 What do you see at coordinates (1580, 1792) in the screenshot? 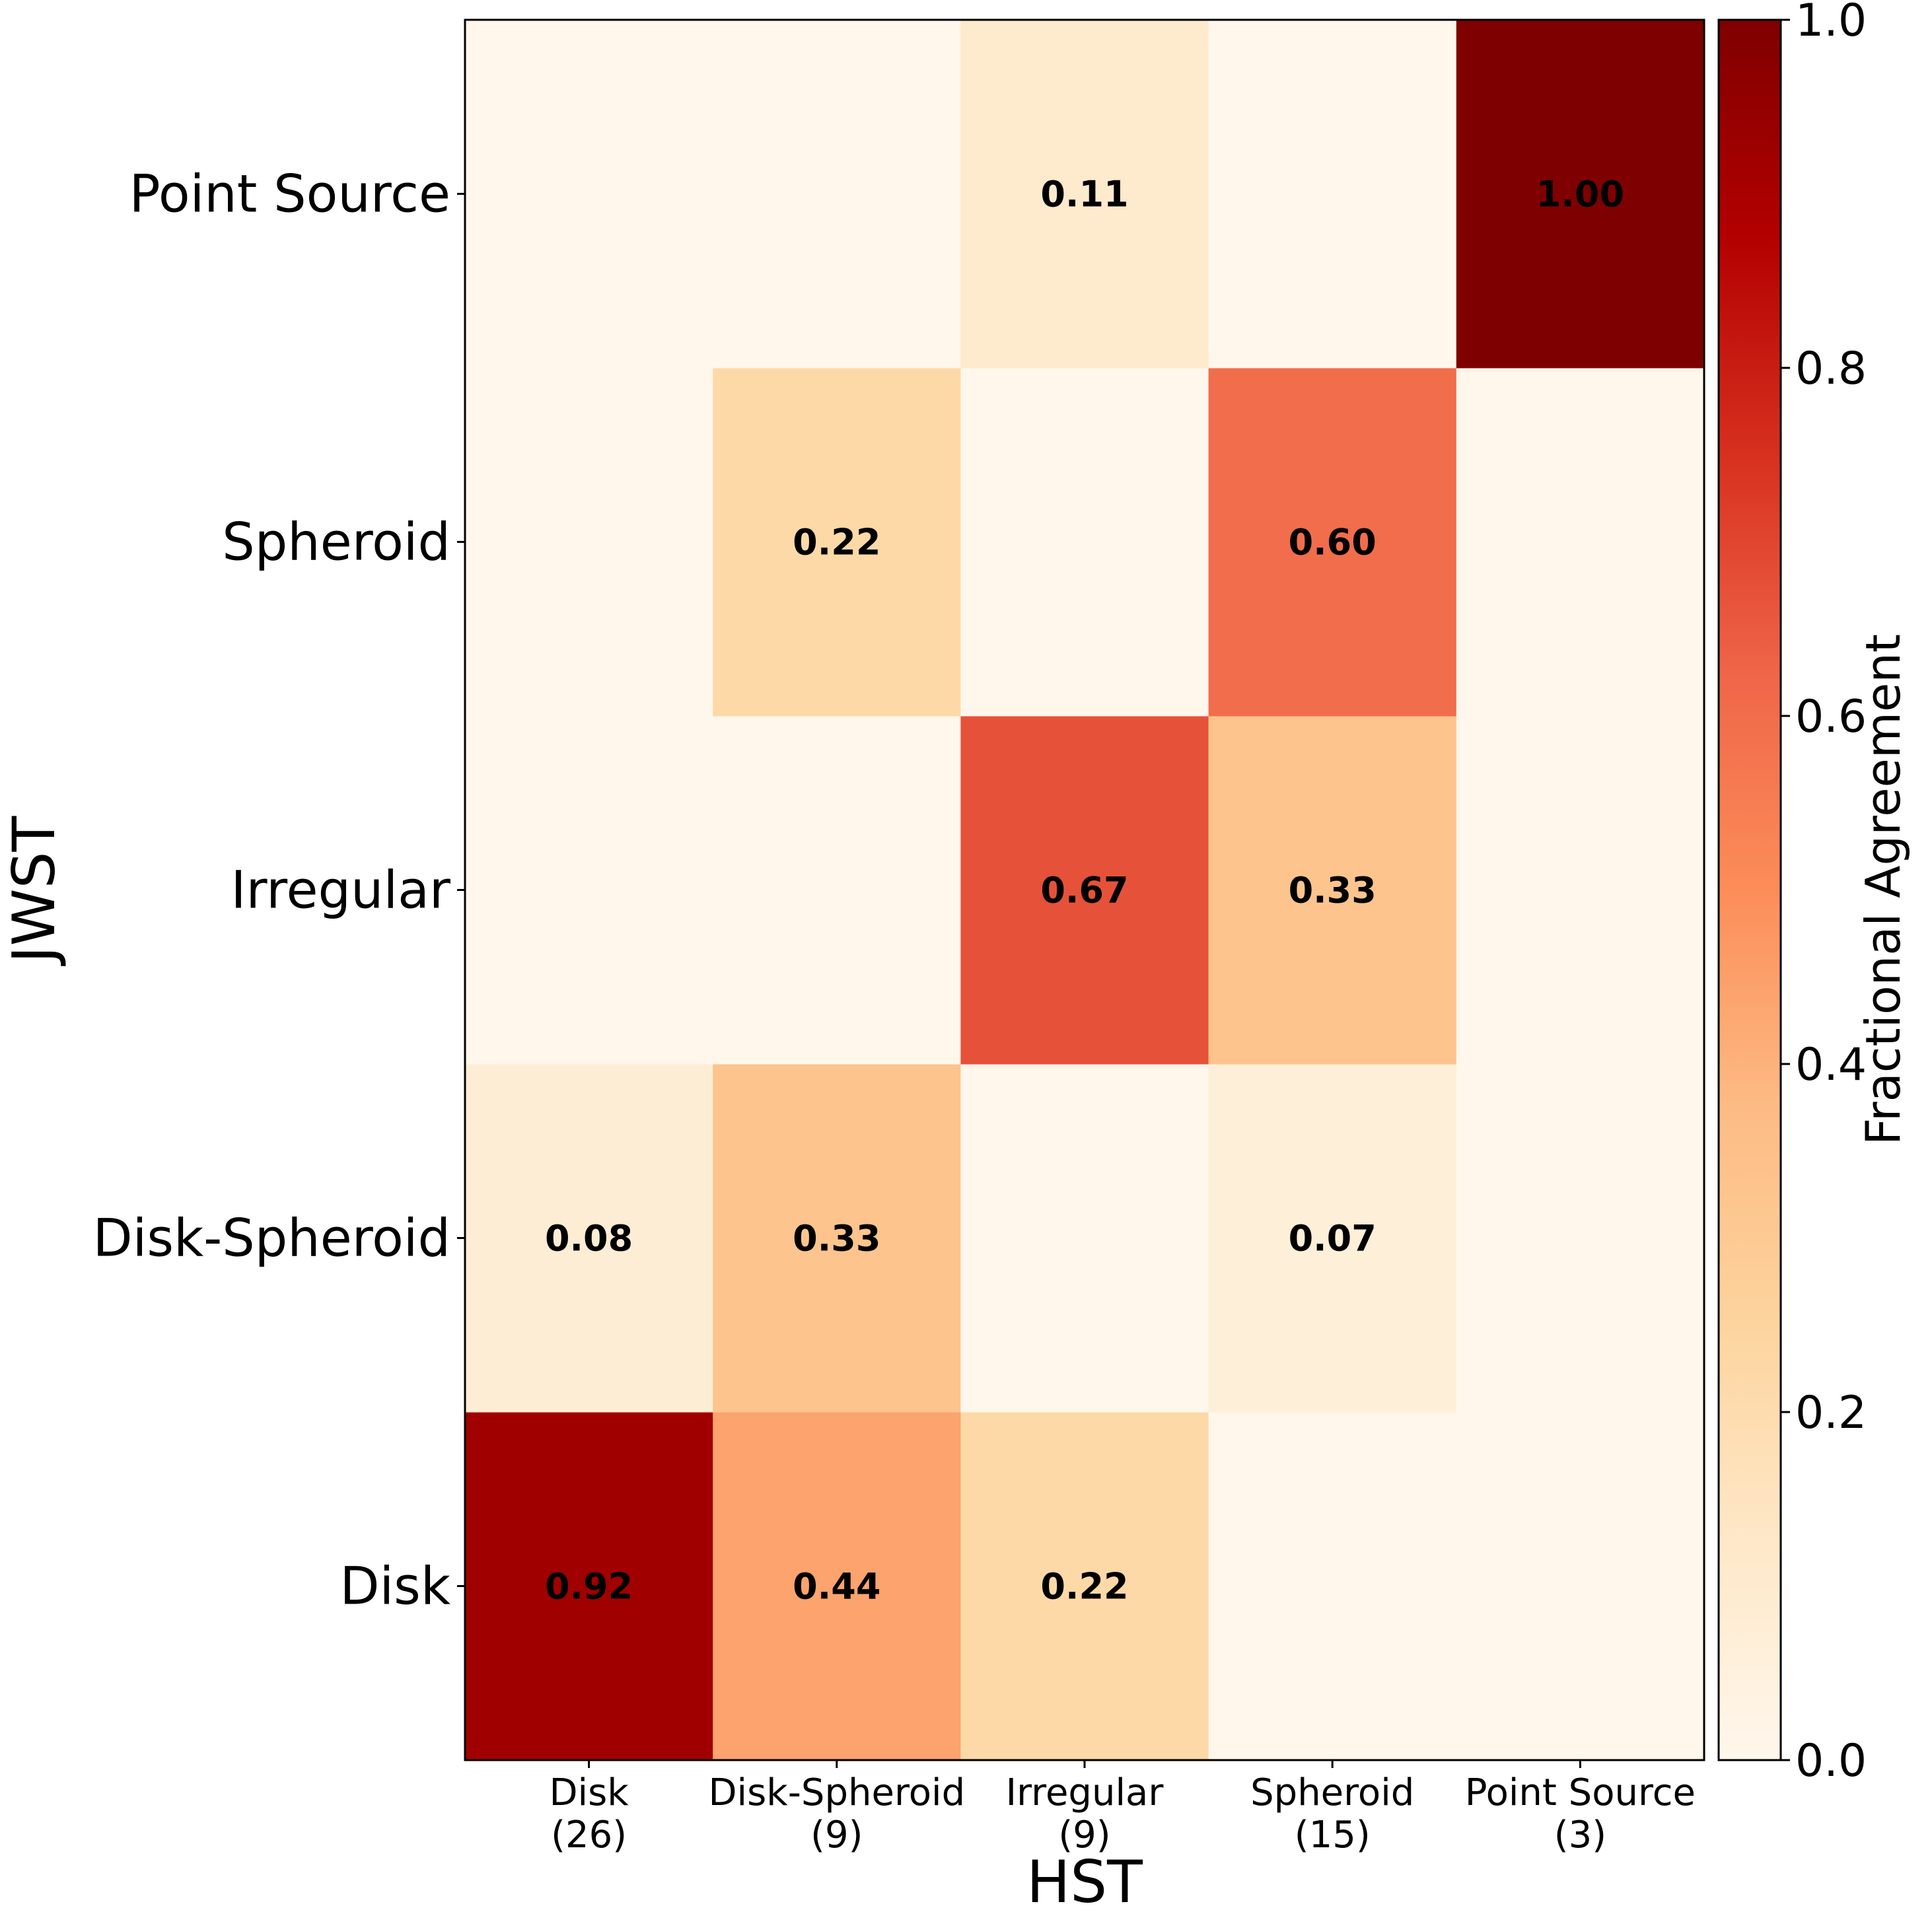
I see `x-tick-label: Point Source` at bounding box center [1580, 1792].